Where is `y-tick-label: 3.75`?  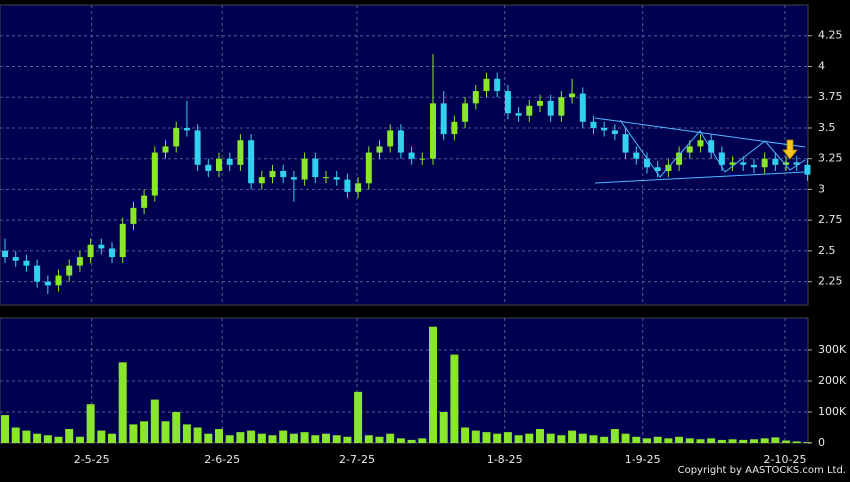
y-tick-label: 3.75 is located at coordinates (830, 96).